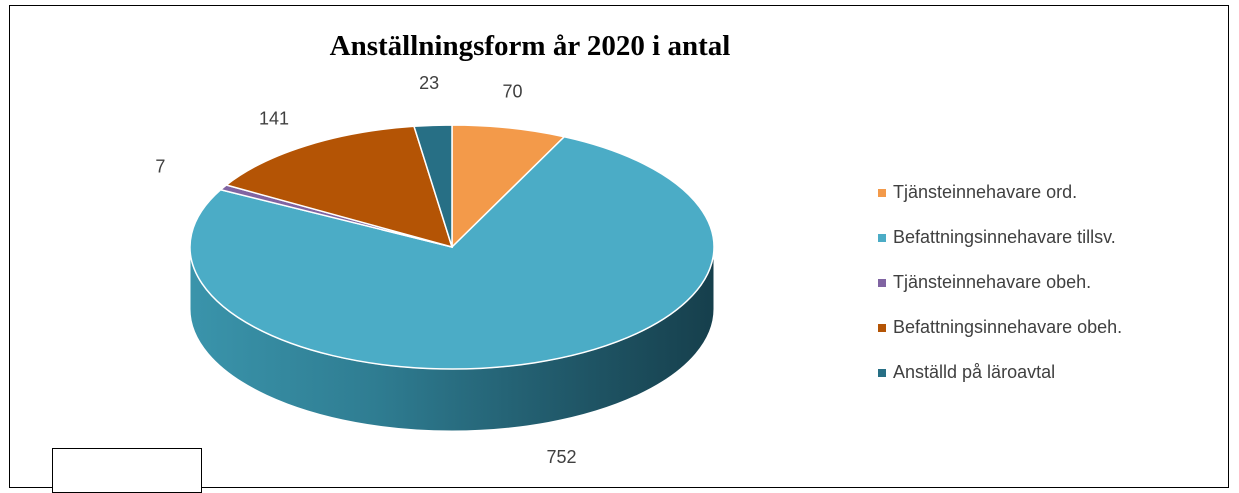  I want to click on legend-item: Anställd på läroavtal, so click(1000, 372).